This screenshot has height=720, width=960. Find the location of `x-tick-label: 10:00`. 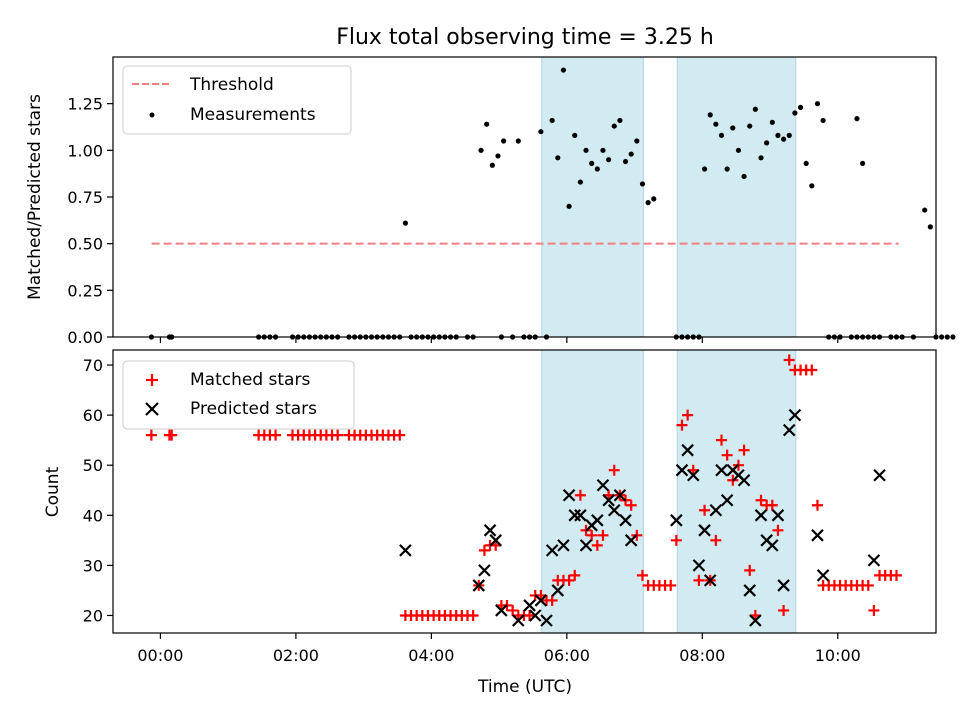

x-tick-label: 10:00 is located at coordinates (838, 655).